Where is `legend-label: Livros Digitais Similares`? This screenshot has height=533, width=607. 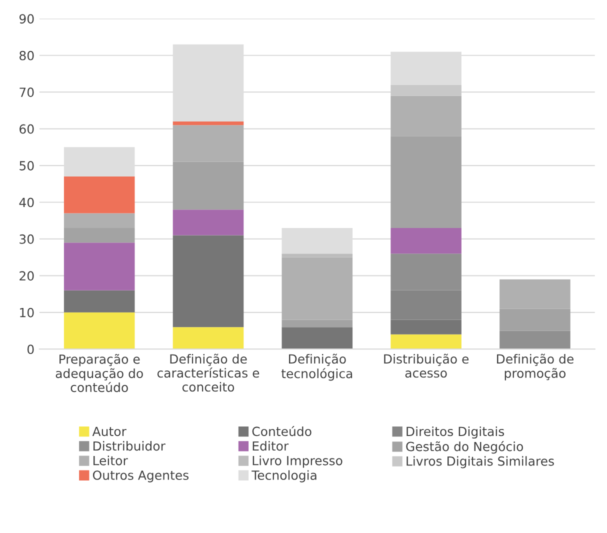 legend-label: Livros Digitais Similares is located at coordinates (480, 462).